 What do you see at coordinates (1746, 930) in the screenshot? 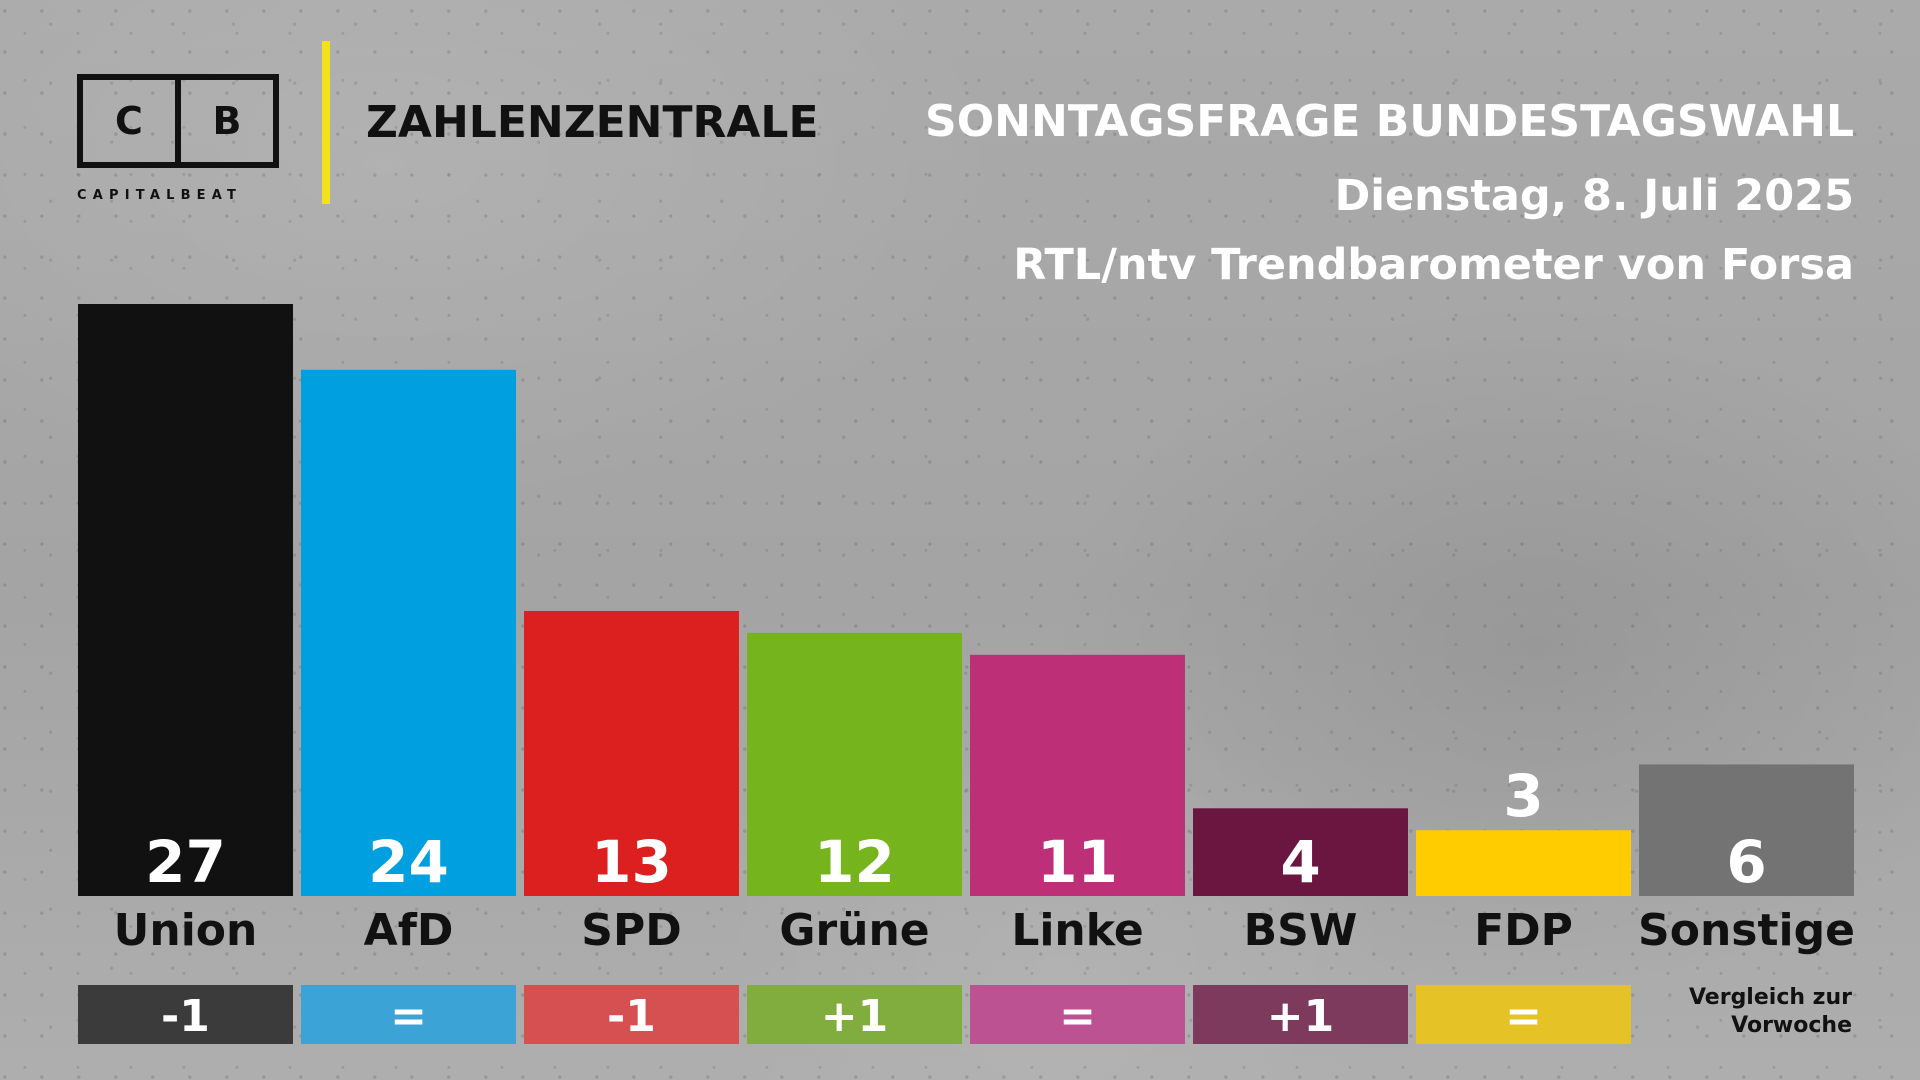
I see `category-label-sonstige: Sonstige` at bounding box center [1746, 930].